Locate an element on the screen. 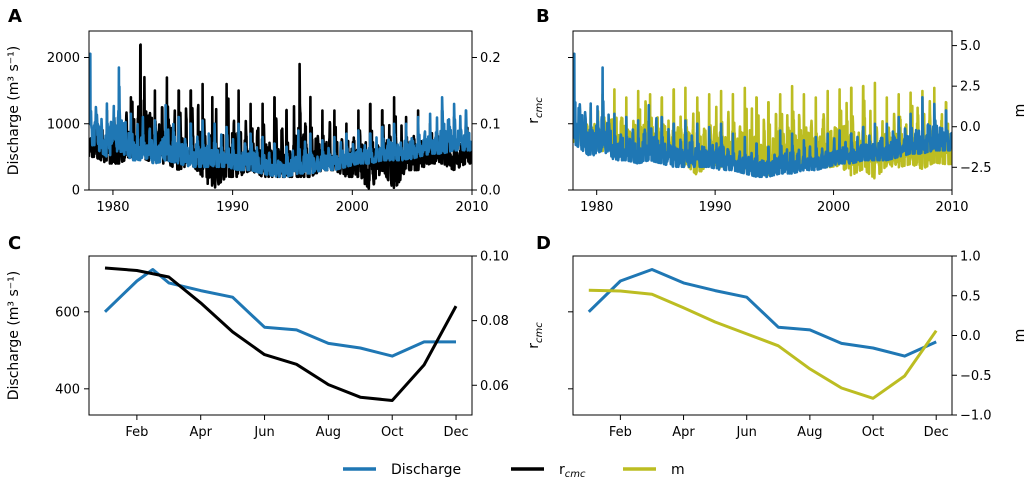 This screenshot has width=1031, height=483. right-y-tick-label: −2.5 is located at coordinates (976, 168).